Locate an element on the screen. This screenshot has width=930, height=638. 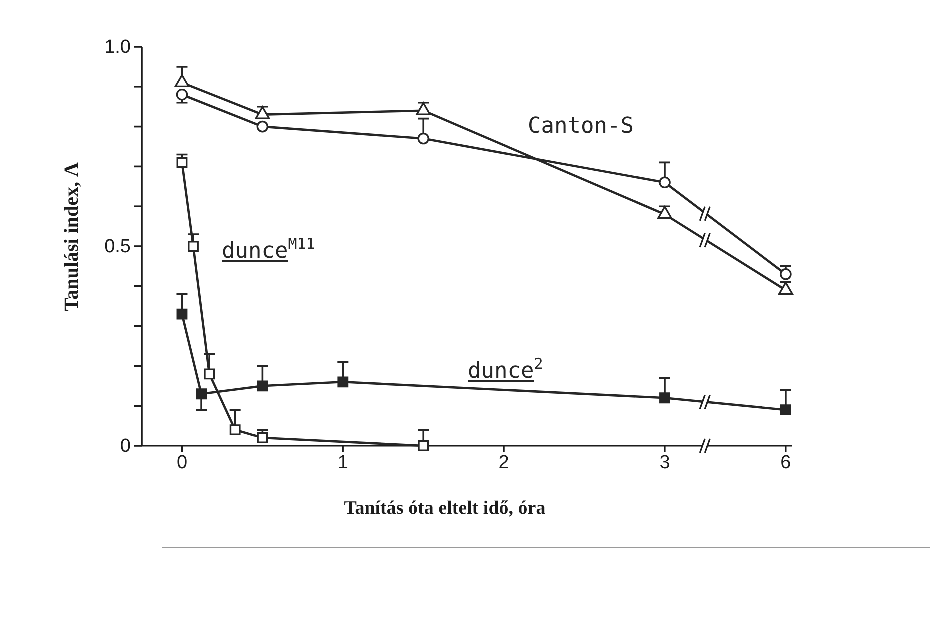
y-tick-label: 0.5 is located at coordinates (117, 247).